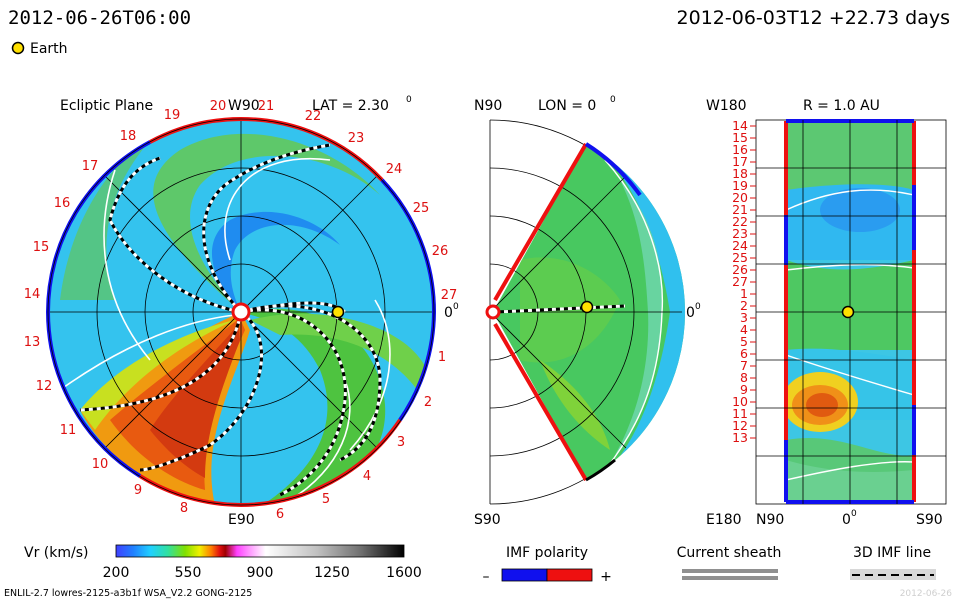  Describe the element at coordinates (456, 307) in the screenshot. I see `ecliptic-right-degree-sup: 0` at that location.